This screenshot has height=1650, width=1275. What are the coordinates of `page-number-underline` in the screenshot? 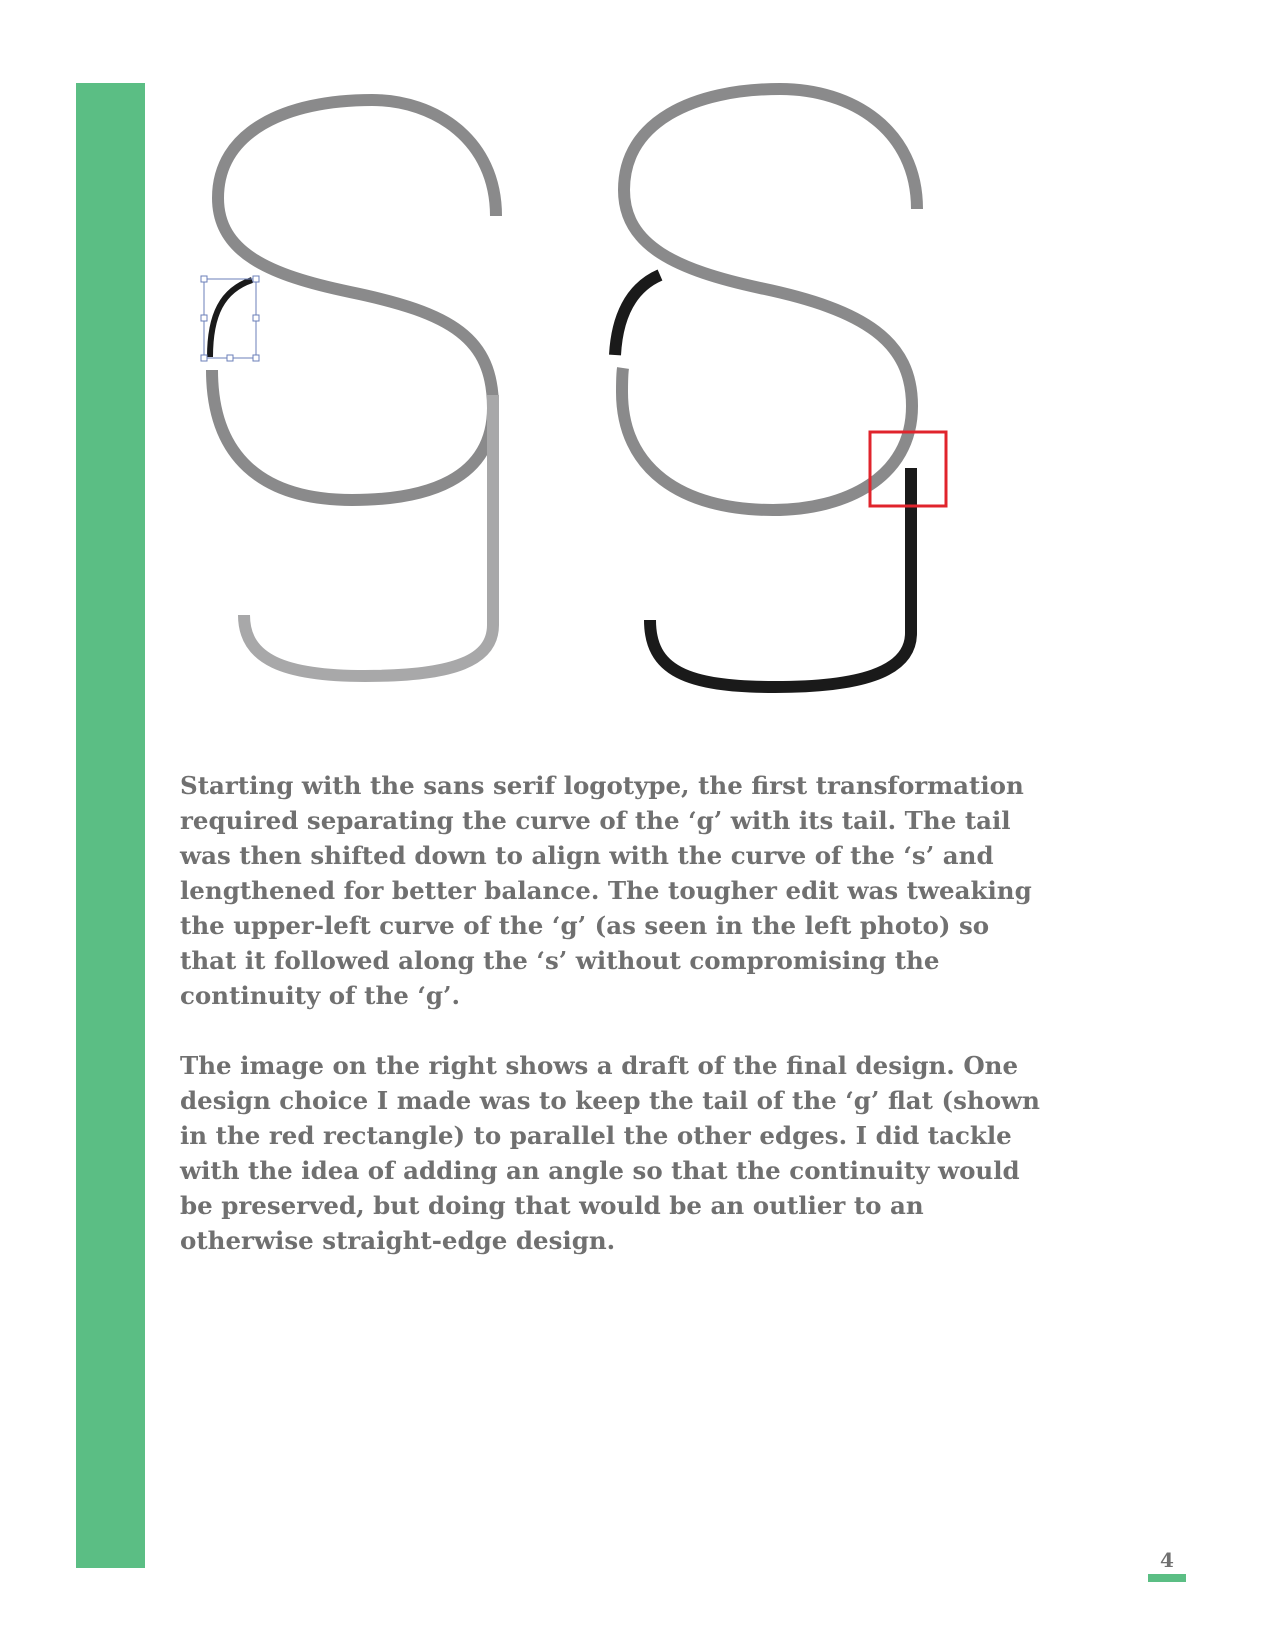 It's located at (1167, 1578).